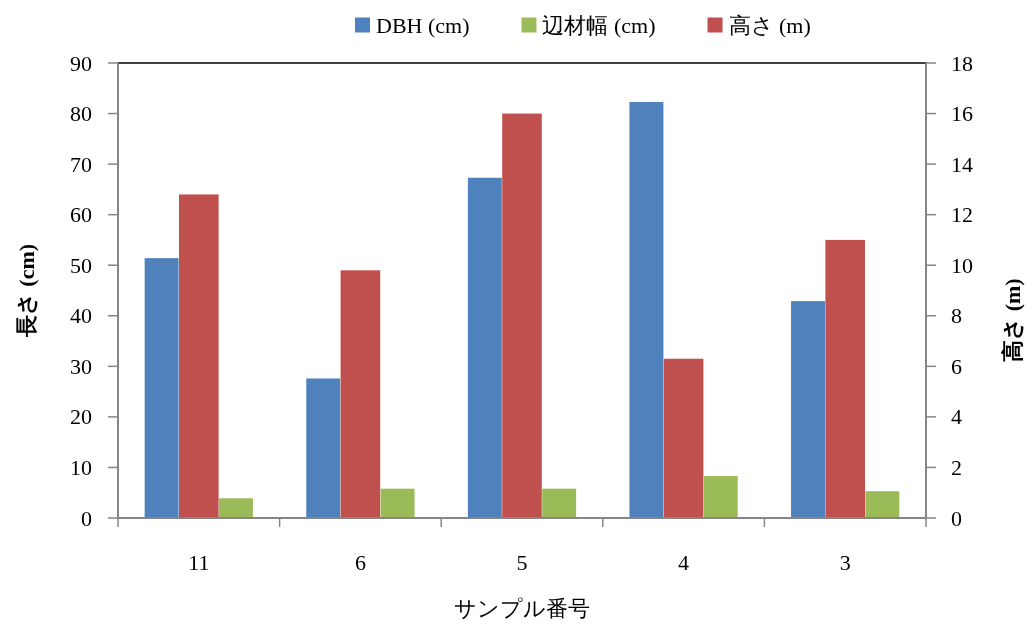 Image resolution: width=1033 pixels, height=628 pixels. Describe the element at coordinates (962, 63) in the screenshot. I see `y2-tick-label: 18` at that location.